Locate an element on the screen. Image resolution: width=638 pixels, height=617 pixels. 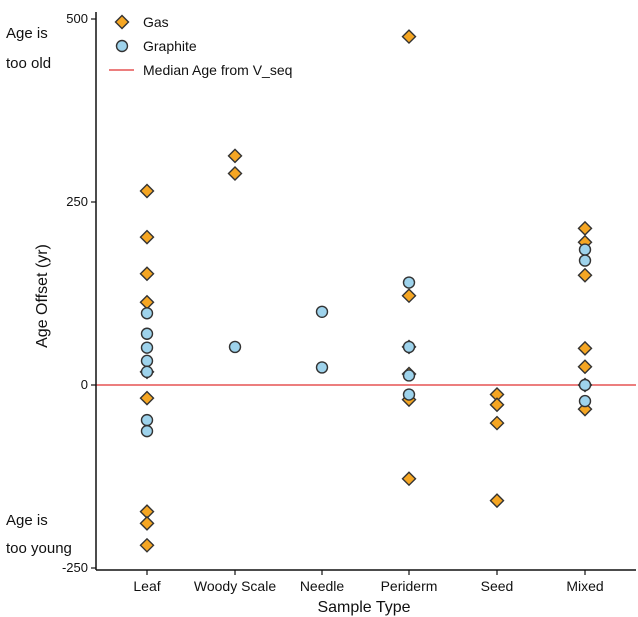
x-tick-label: Woody Scale is located at coordinates (235, 586).